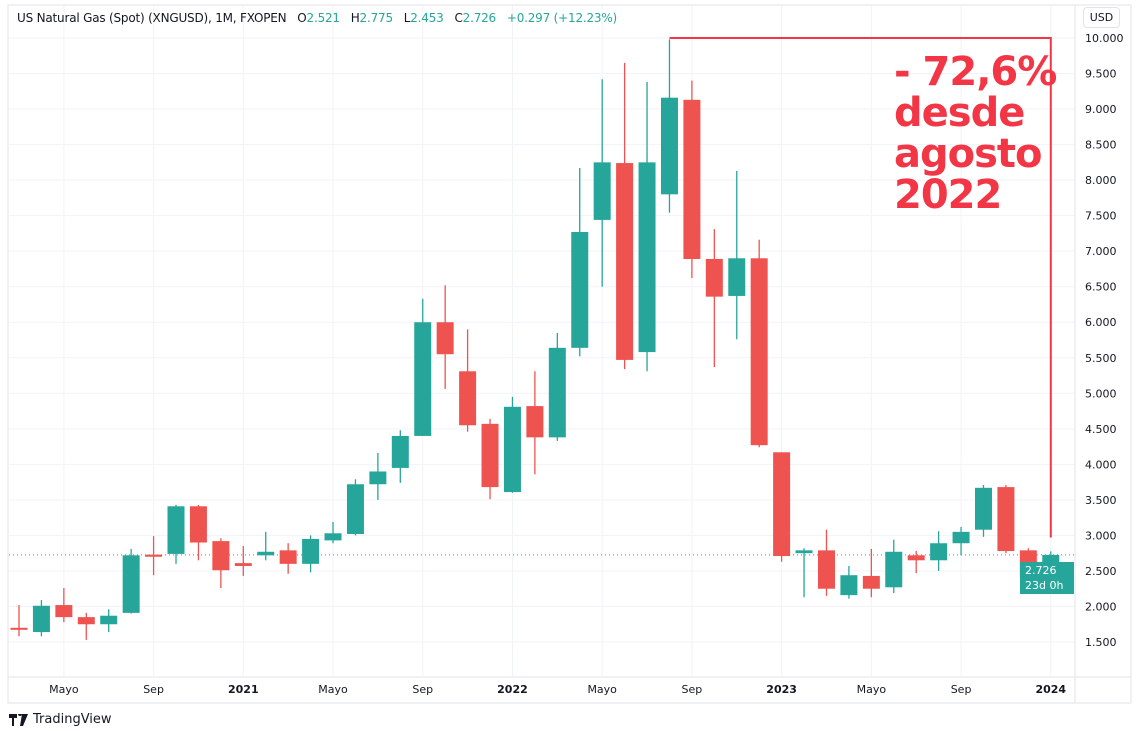 The image size is (1141, 731). Describe the element at coordinates (427, 18) in the screenshot. I see `low-value: 2.453` at that location.